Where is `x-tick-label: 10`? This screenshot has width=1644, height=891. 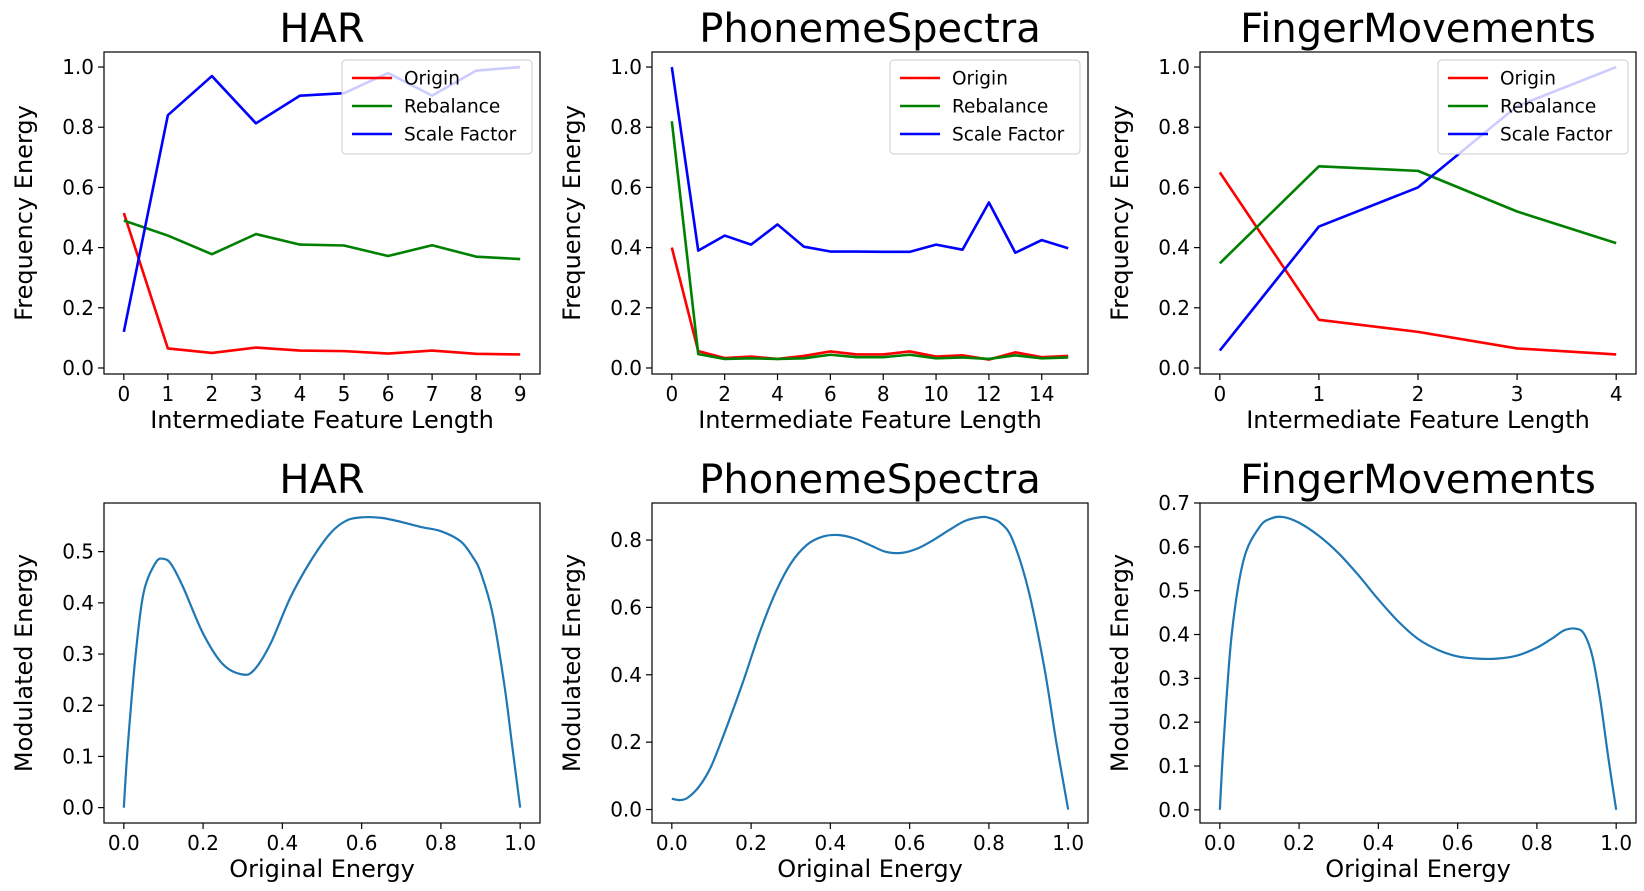 x-tick-label: 10 is located at coordinates (935, 394).